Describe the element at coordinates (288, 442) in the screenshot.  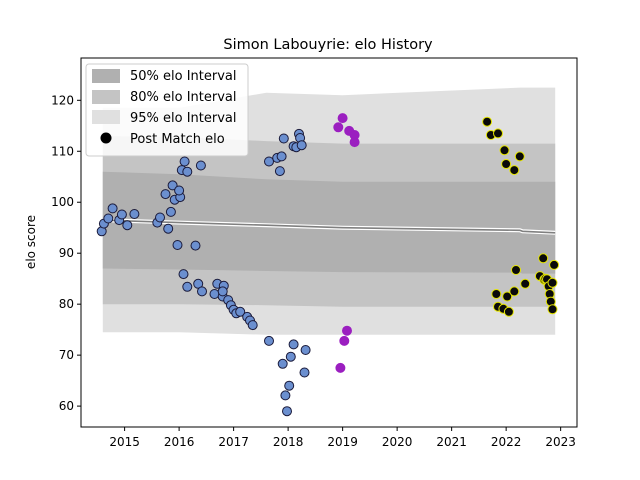
I see `x-tick-label: 2018` at that location.